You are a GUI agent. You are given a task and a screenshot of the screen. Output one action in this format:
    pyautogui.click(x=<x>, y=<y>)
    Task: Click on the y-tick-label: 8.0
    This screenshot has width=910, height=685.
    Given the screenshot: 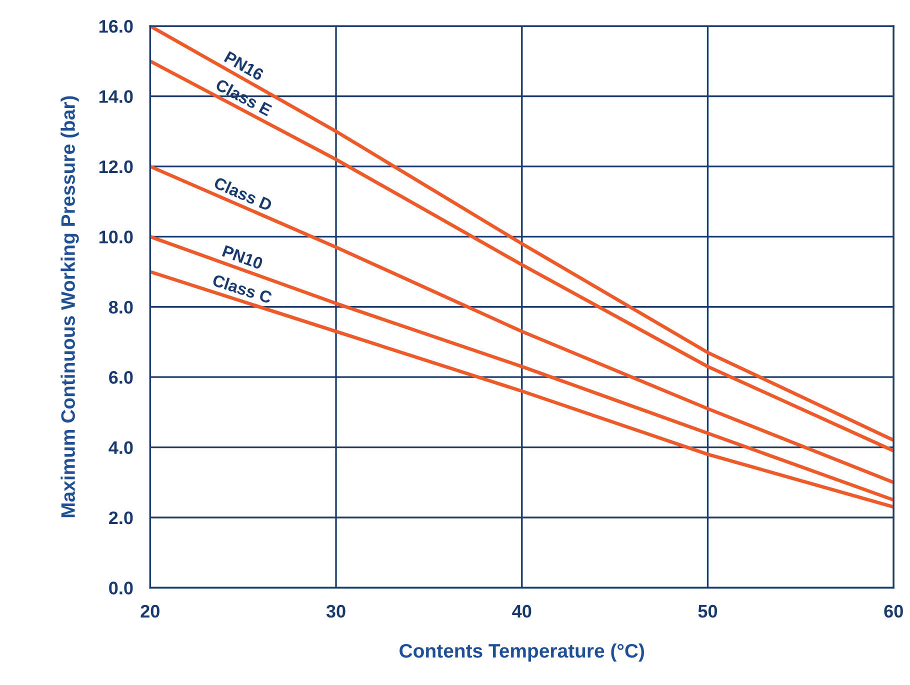 What is the action you would take?
    pyautogui.click(x=120, y=307)
    